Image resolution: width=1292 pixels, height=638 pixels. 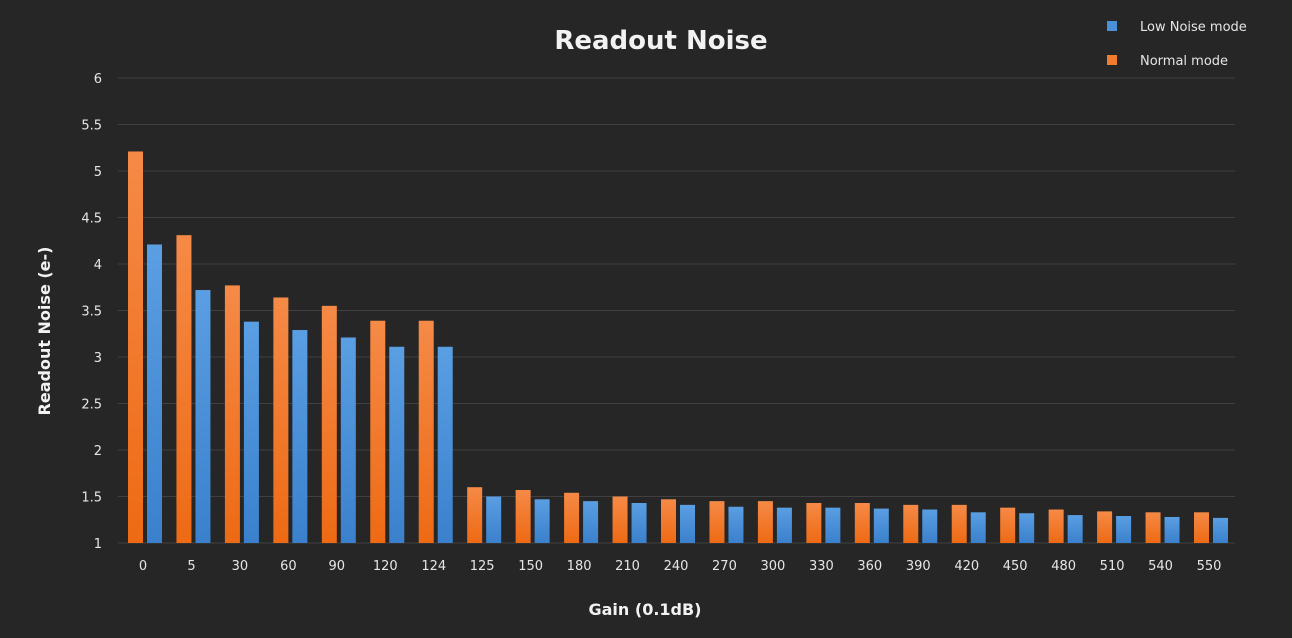 I want to click on y-tick-label: 6, so click(x=98, y=79).